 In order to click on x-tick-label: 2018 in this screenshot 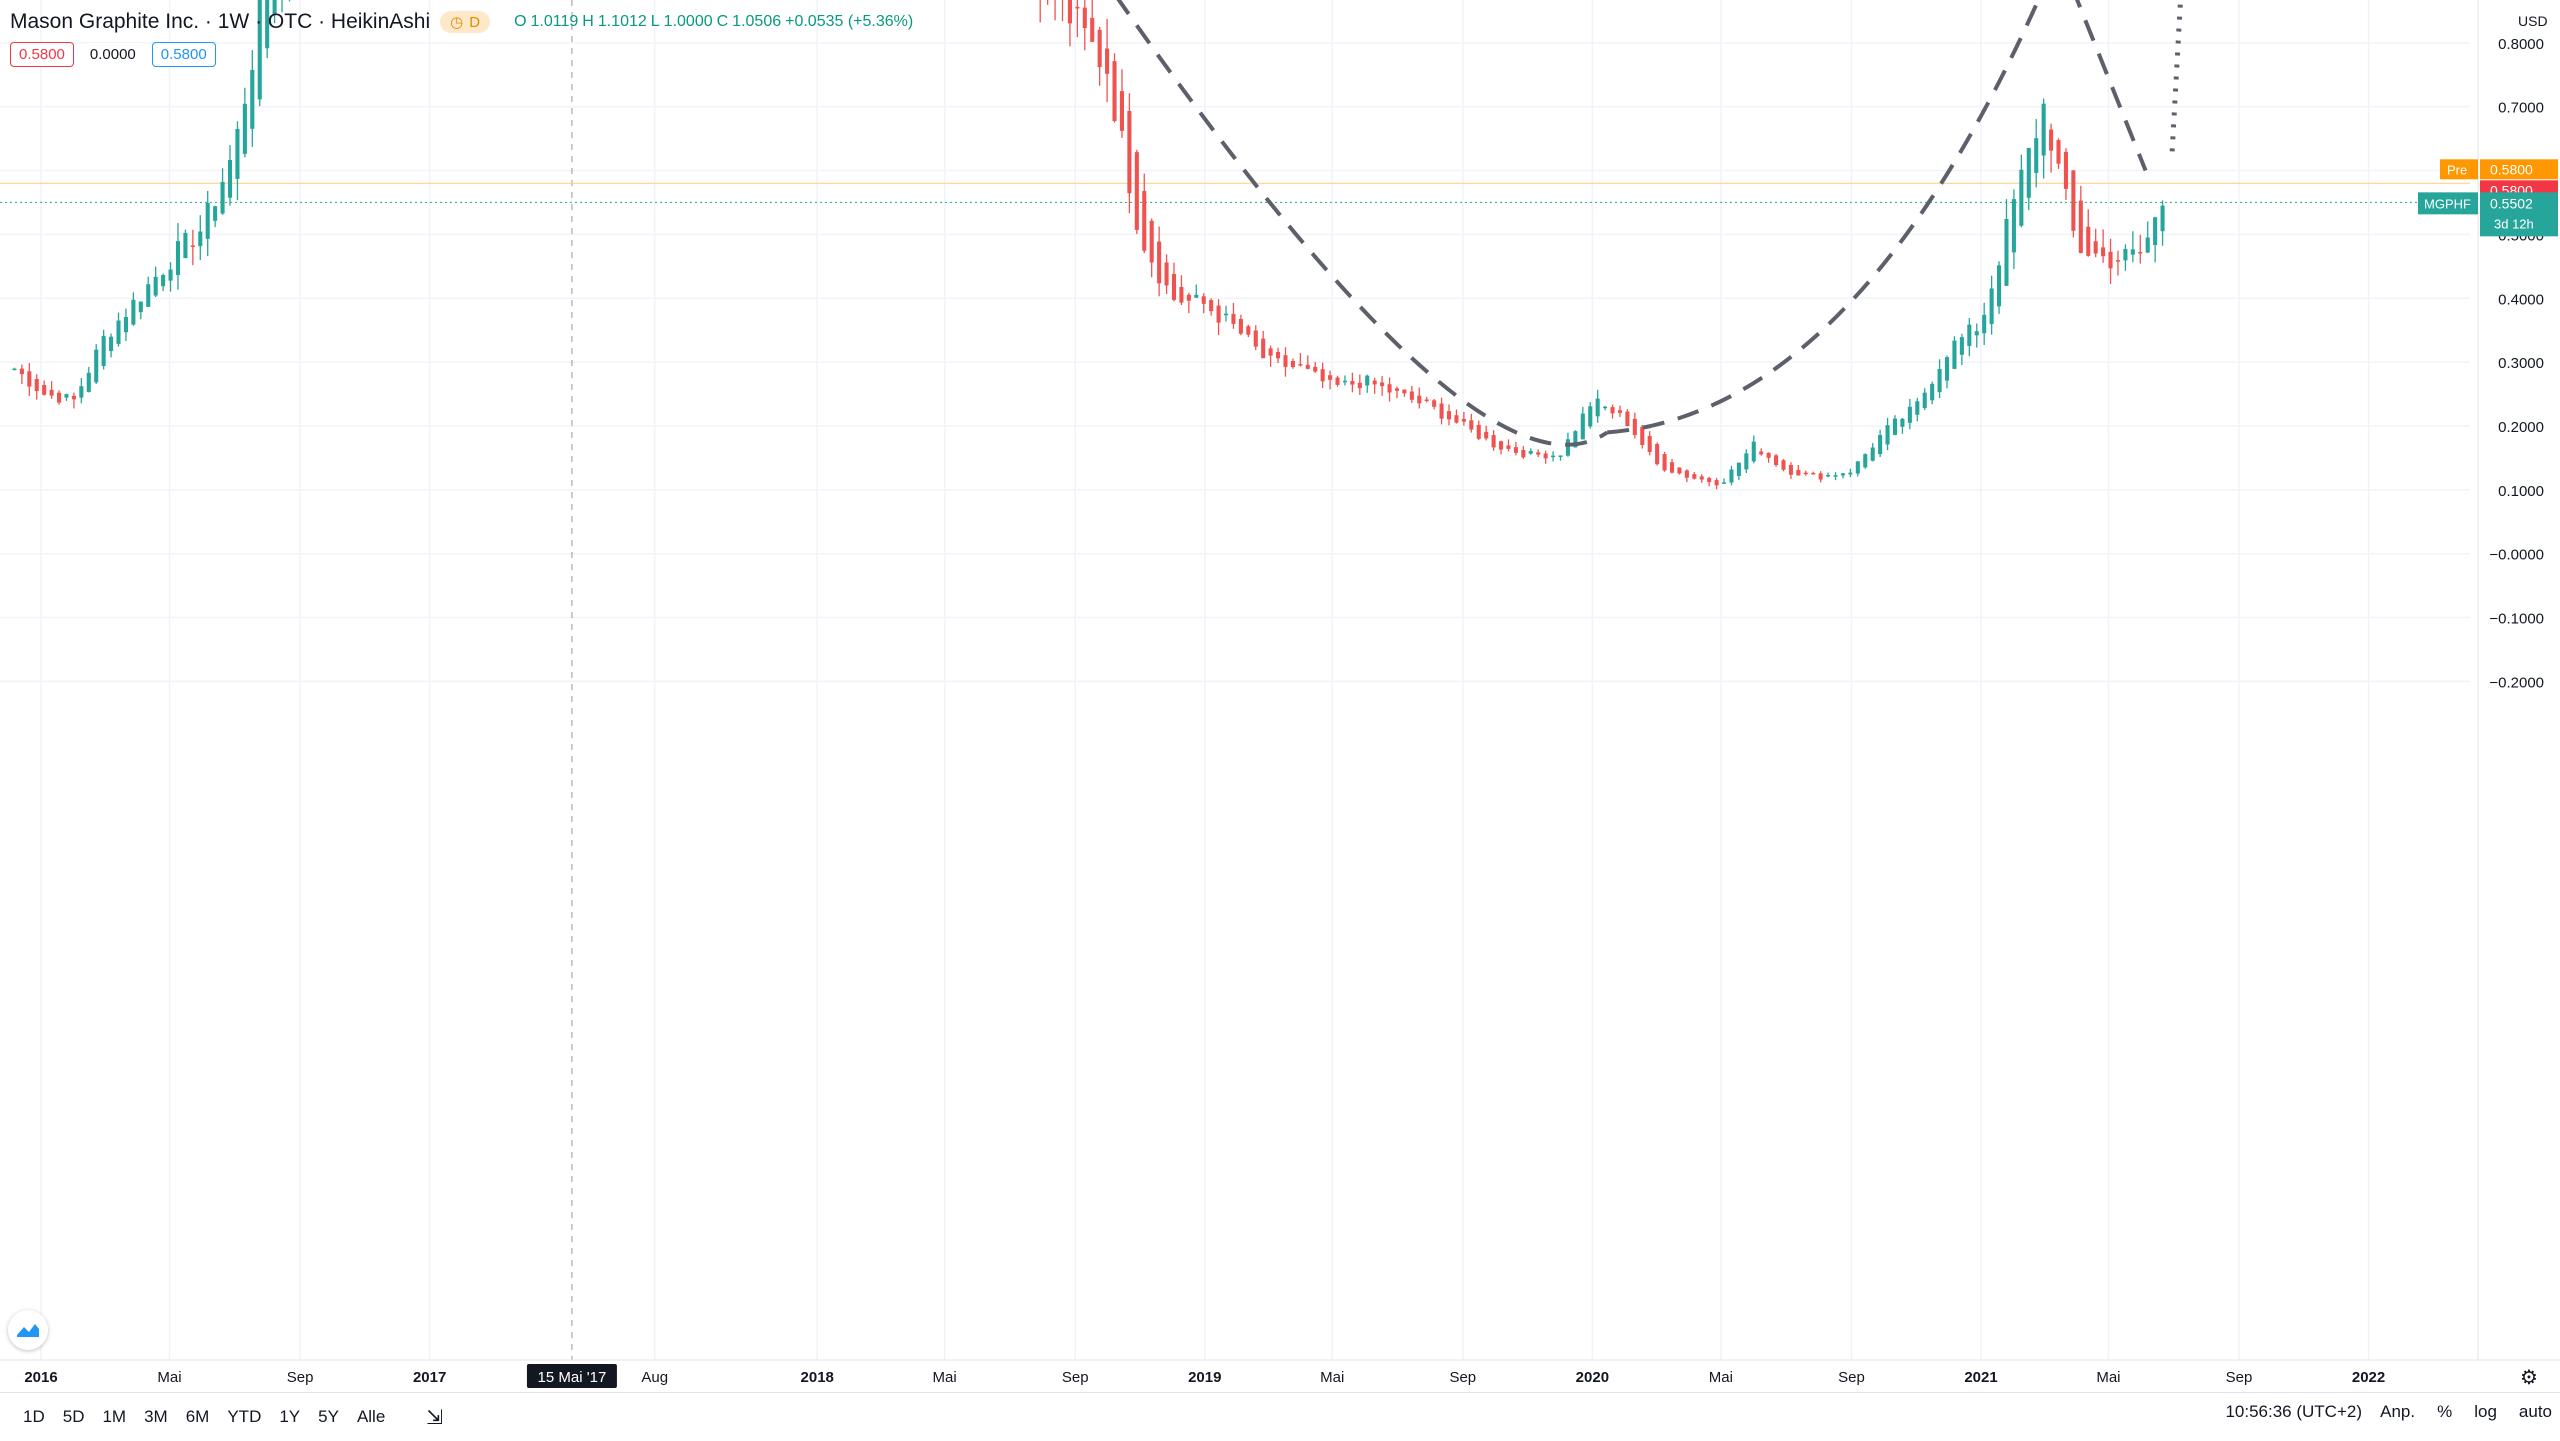, I will do `click(817, 1377)`.